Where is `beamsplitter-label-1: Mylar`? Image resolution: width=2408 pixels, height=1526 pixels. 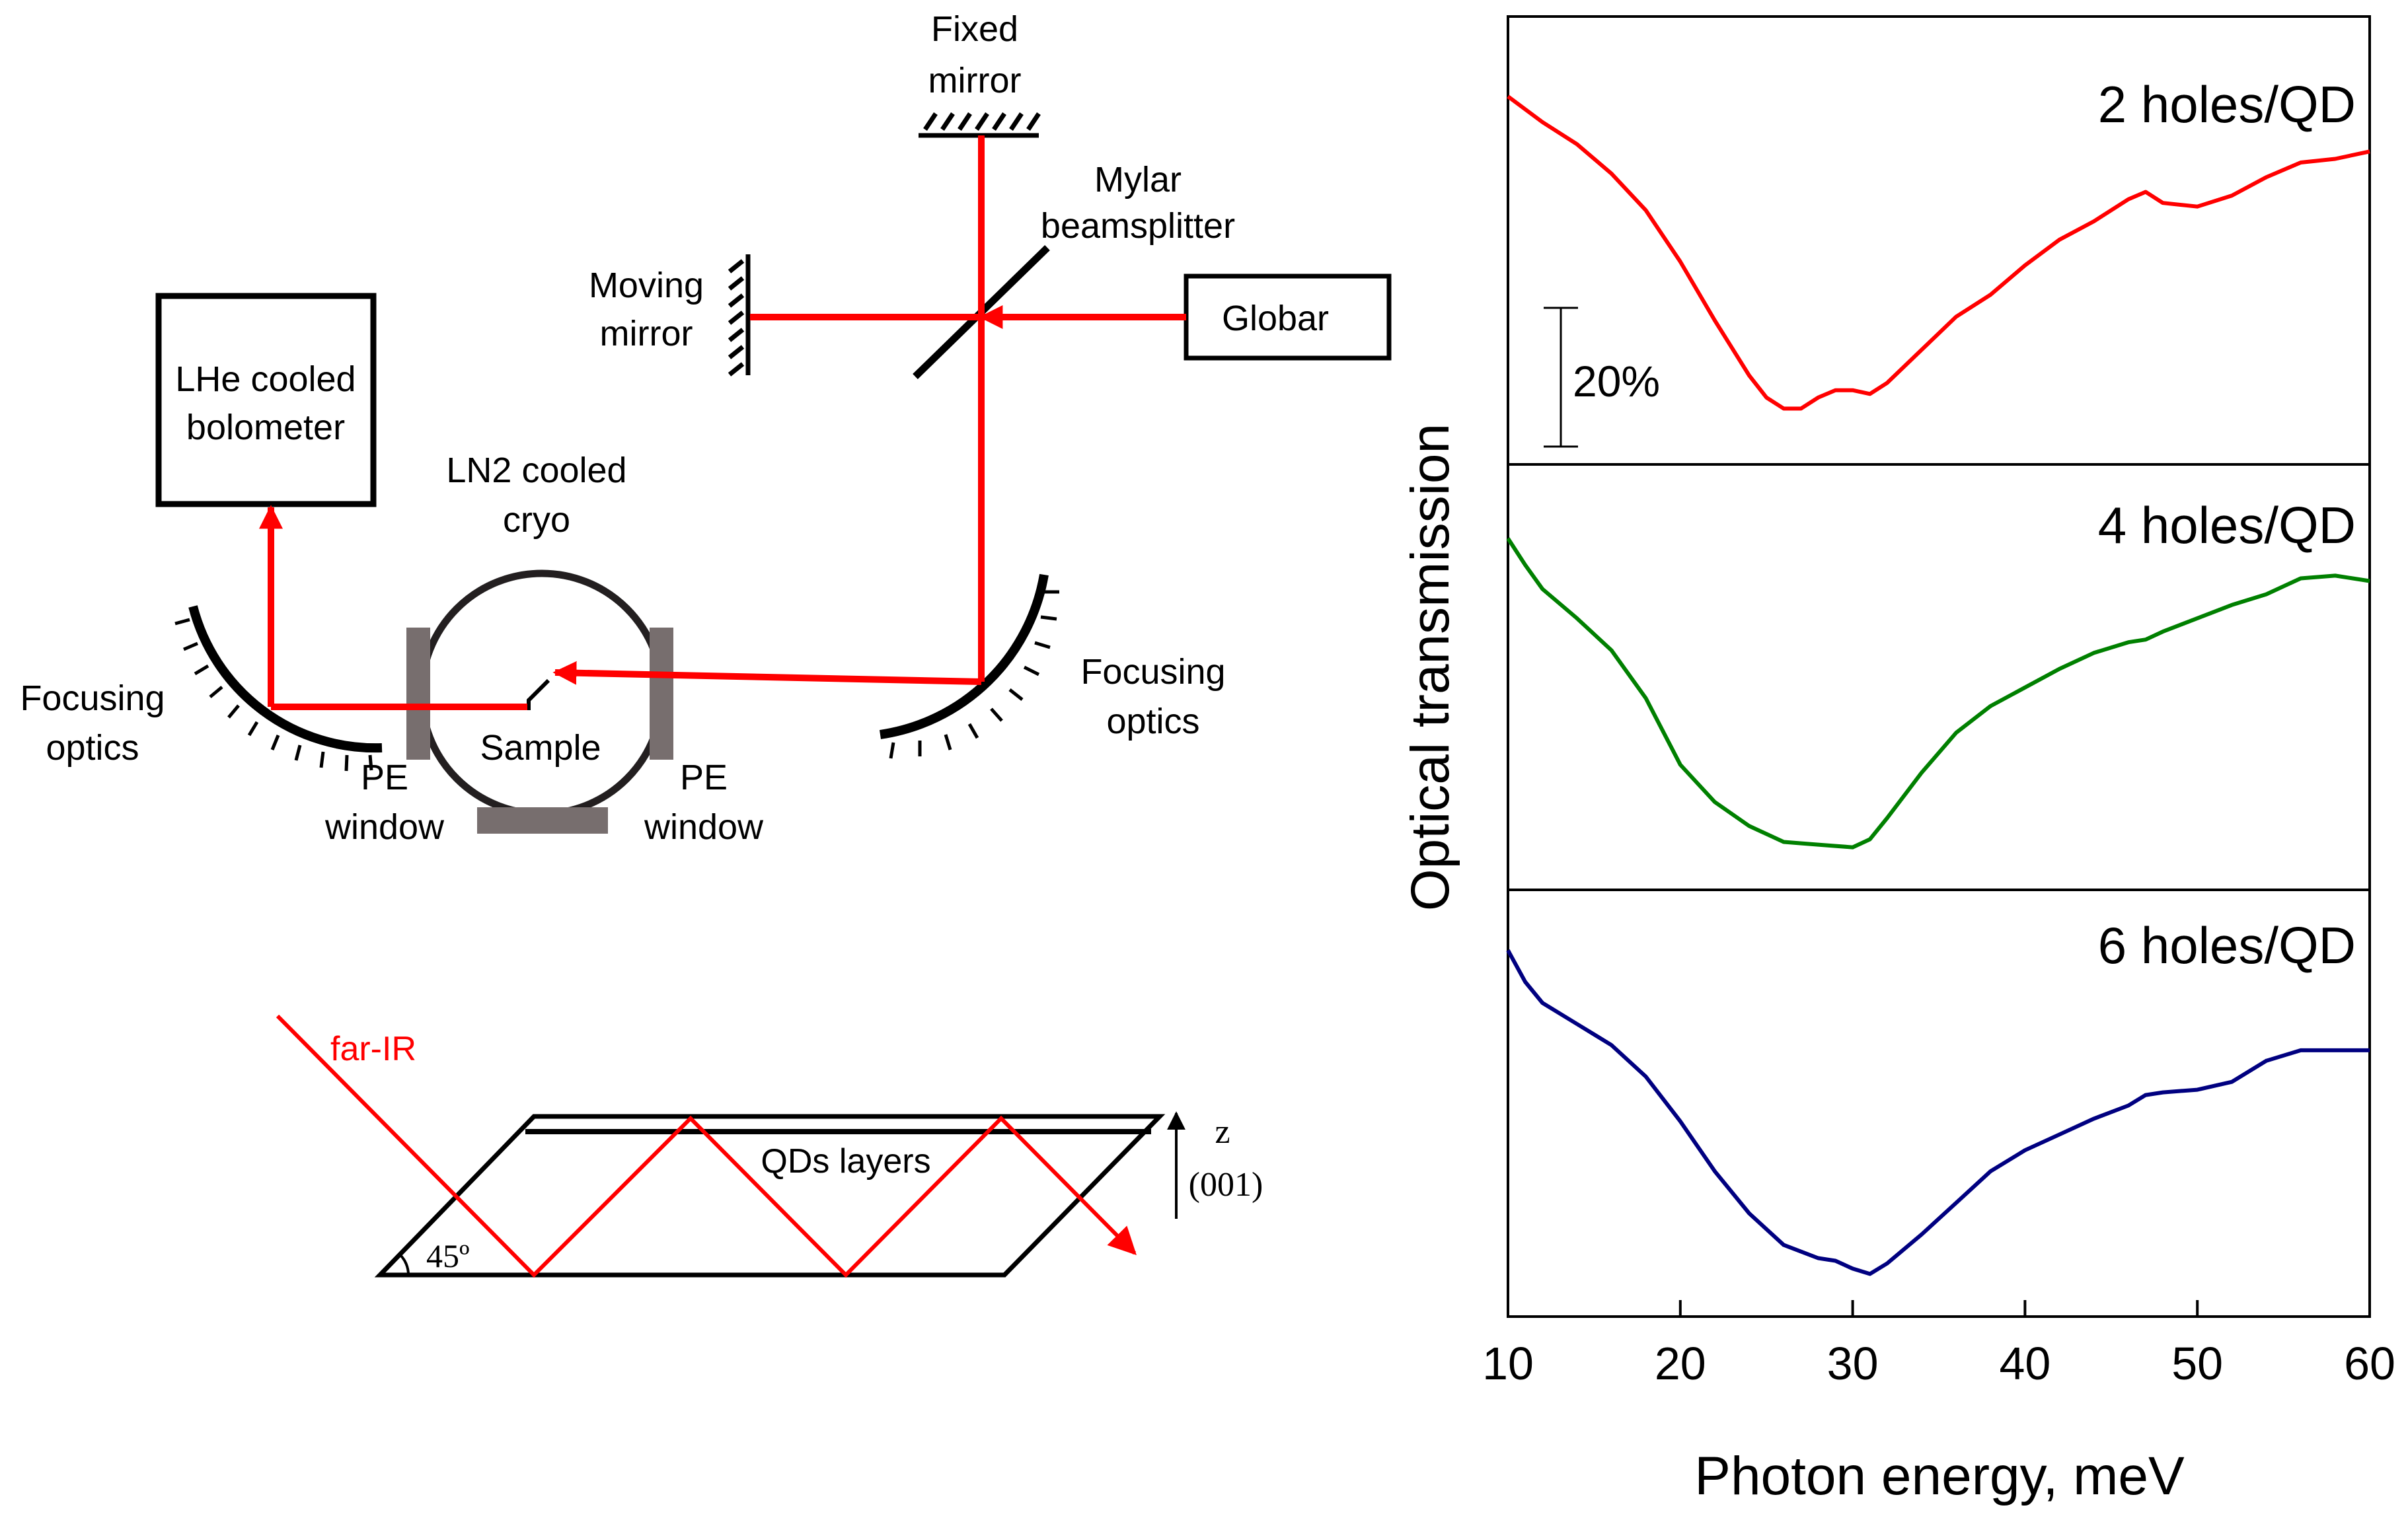
beamsplitter-label-1: Mylar is located at coordinates (1138, 180).